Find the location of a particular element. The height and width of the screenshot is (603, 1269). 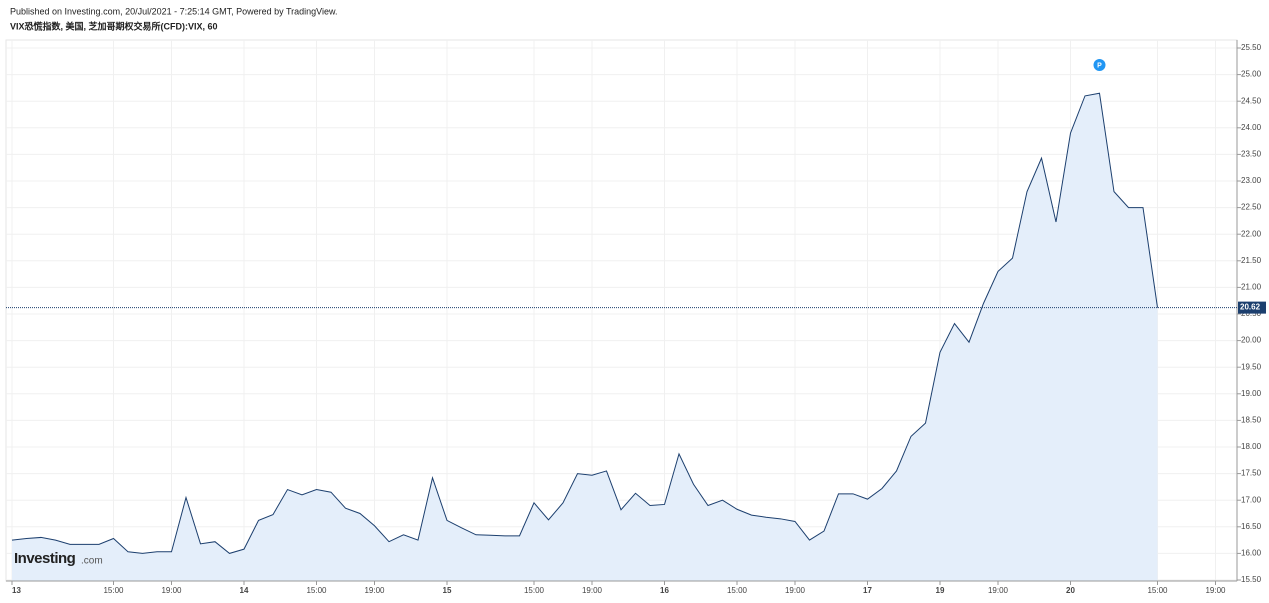

y-tick-label: 16.50 is located at coordinates (1251, 526).